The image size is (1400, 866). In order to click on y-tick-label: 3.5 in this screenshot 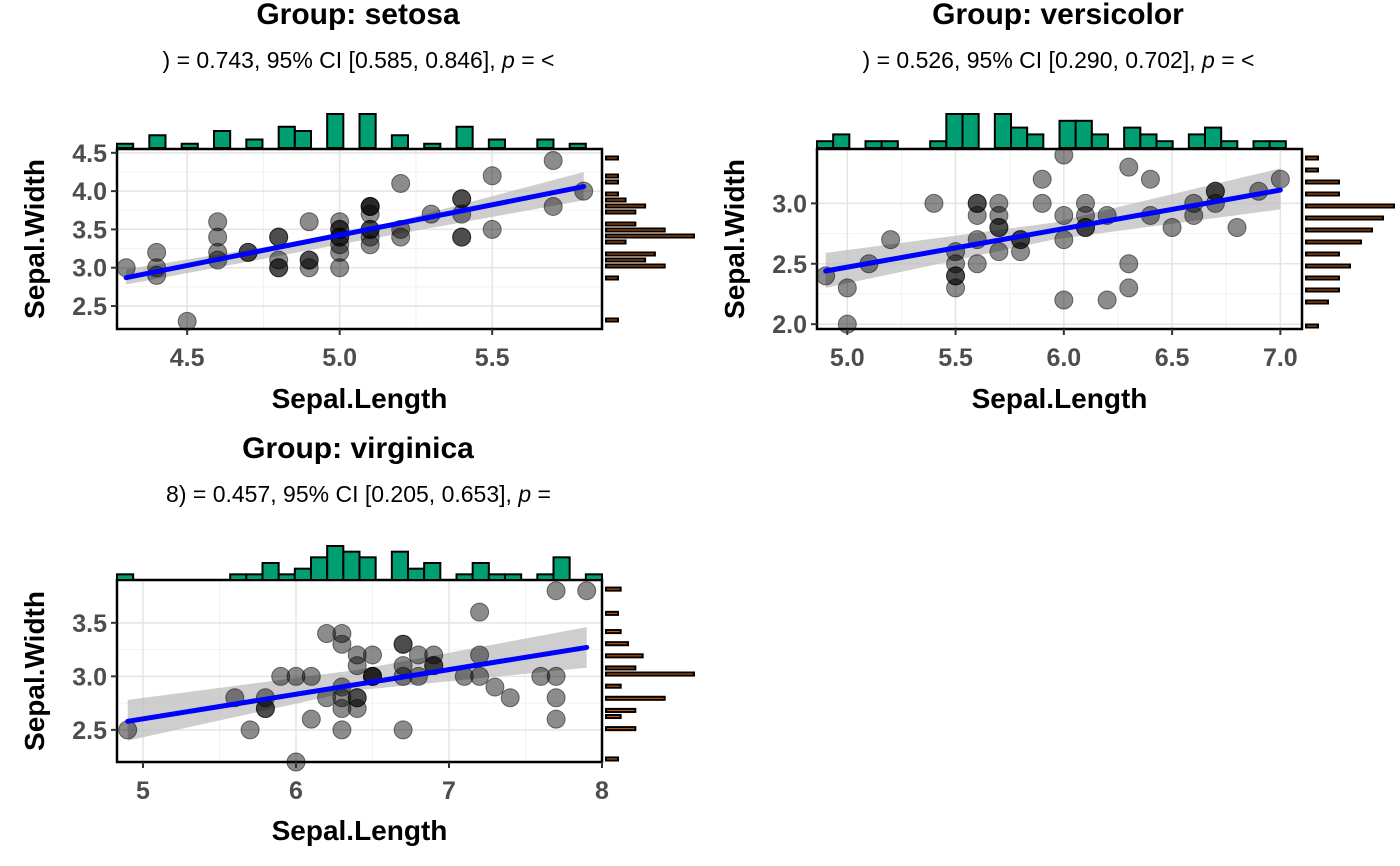, I will do `click(89, 624)`.